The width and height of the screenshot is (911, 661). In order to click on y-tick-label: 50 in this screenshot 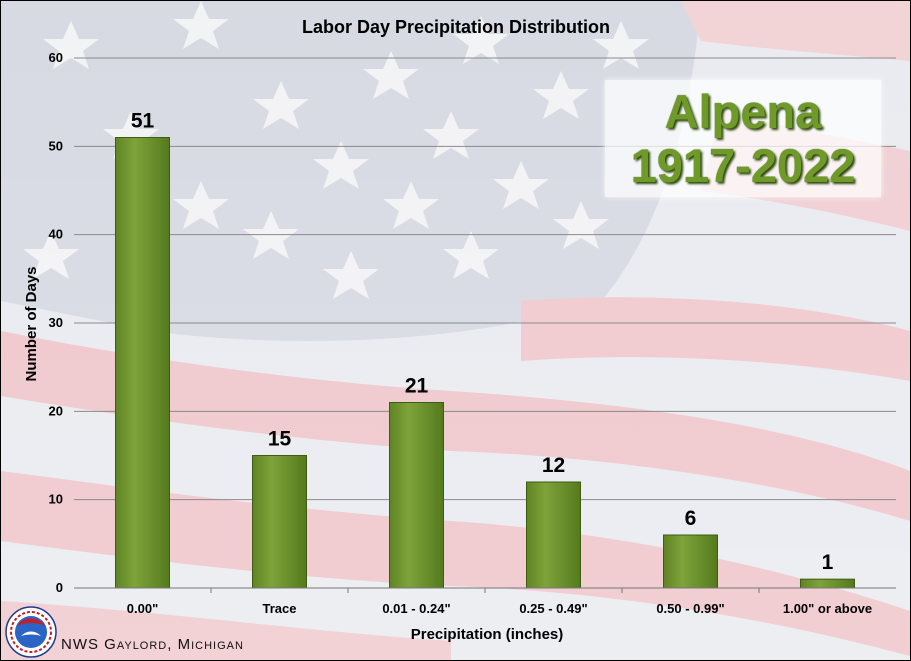, I will do `click(56, 145)`.